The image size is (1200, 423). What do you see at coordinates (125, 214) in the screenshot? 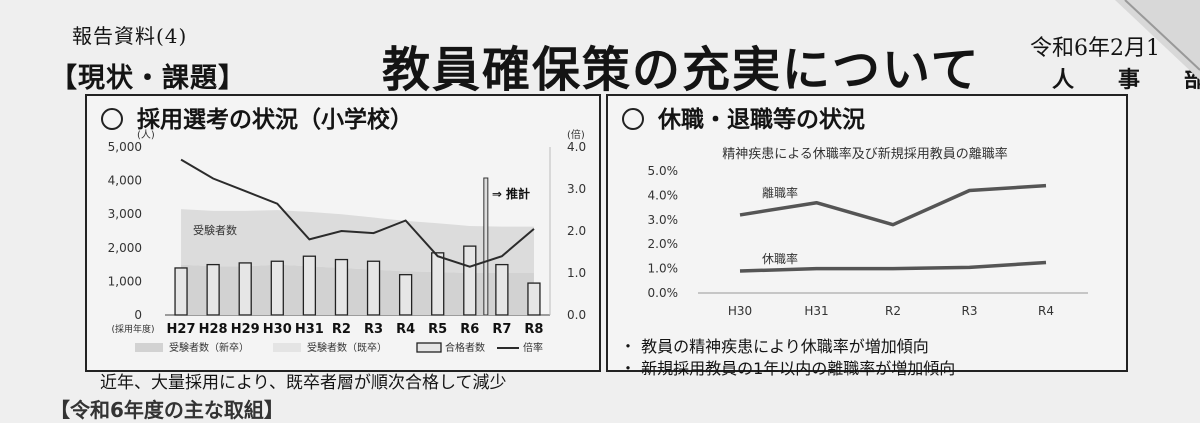
I see `y-tick-label: 3,000` at bounding box center [125, 214].